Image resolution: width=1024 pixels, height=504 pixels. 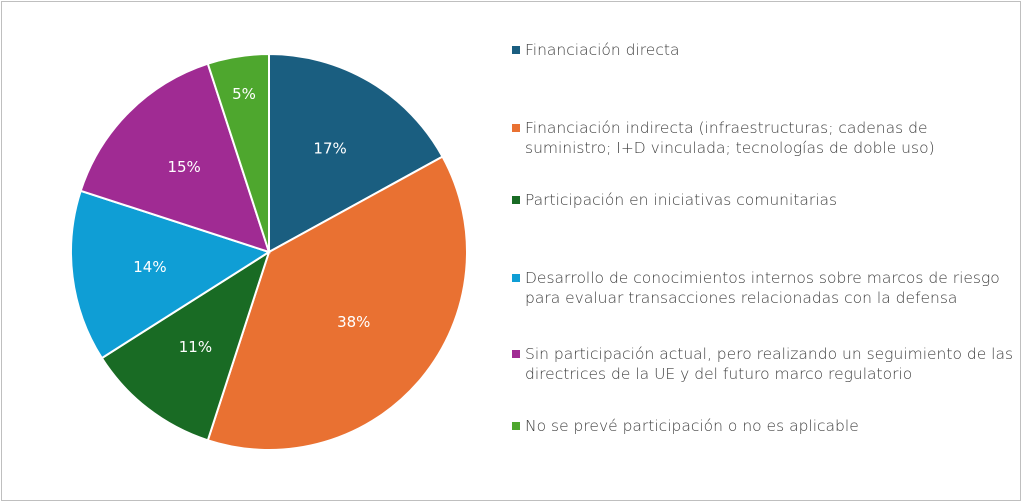 What do you see at coordinates (149, 267) in the screenshot?
I see `slice-label-4: 14%` at bounding box center [149, 267].